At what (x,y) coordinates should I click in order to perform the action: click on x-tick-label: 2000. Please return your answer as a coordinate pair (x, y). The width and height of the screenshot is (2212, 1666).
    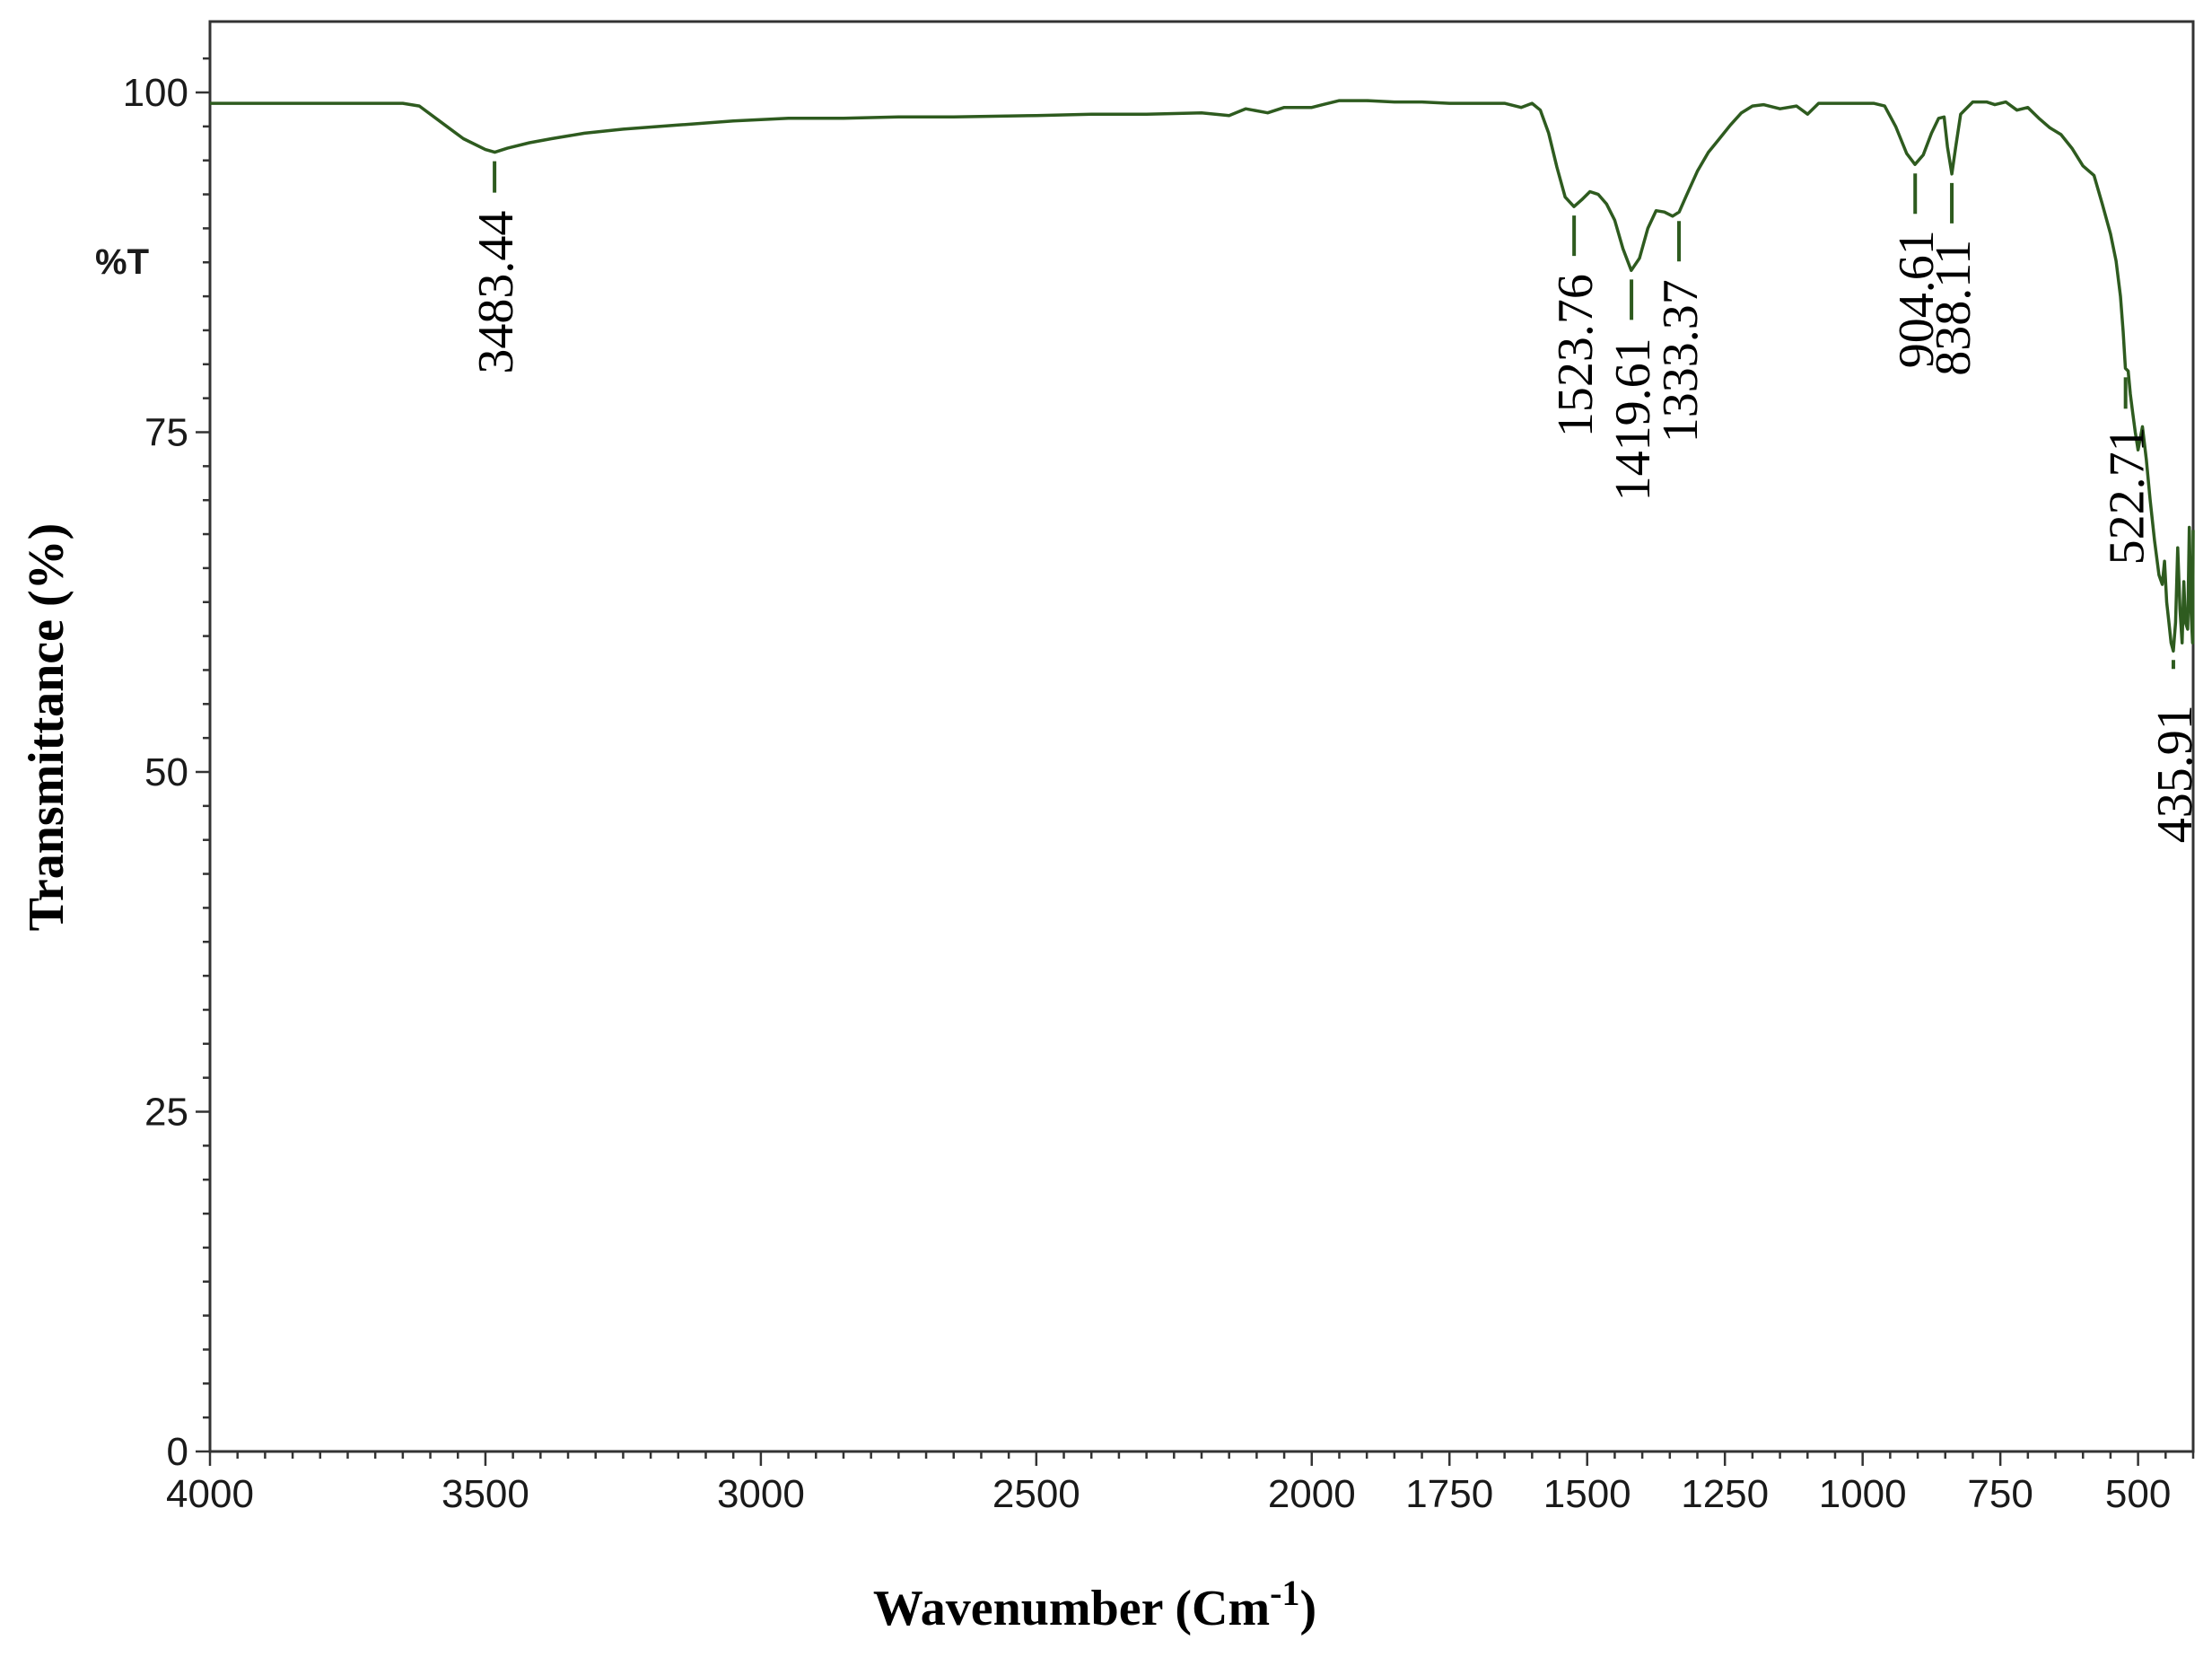
    Looking at the image, I should click on (1312, 1494).